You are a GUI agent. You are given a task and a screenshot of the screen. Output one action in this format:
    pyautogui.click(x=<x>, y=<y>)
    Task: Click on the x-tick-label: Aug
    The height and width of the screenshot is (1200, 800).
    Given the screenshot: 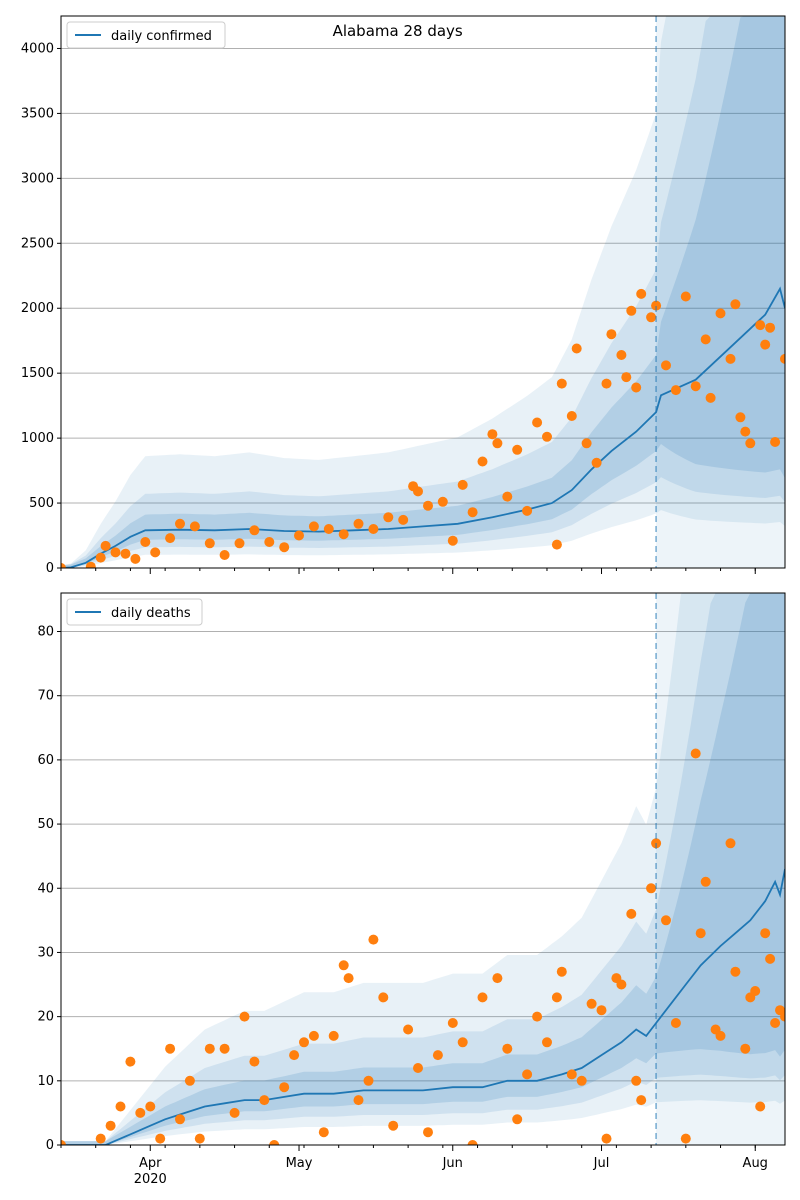 What is the action you would take?
    pyautogui.click(x=755, y=1163)
    